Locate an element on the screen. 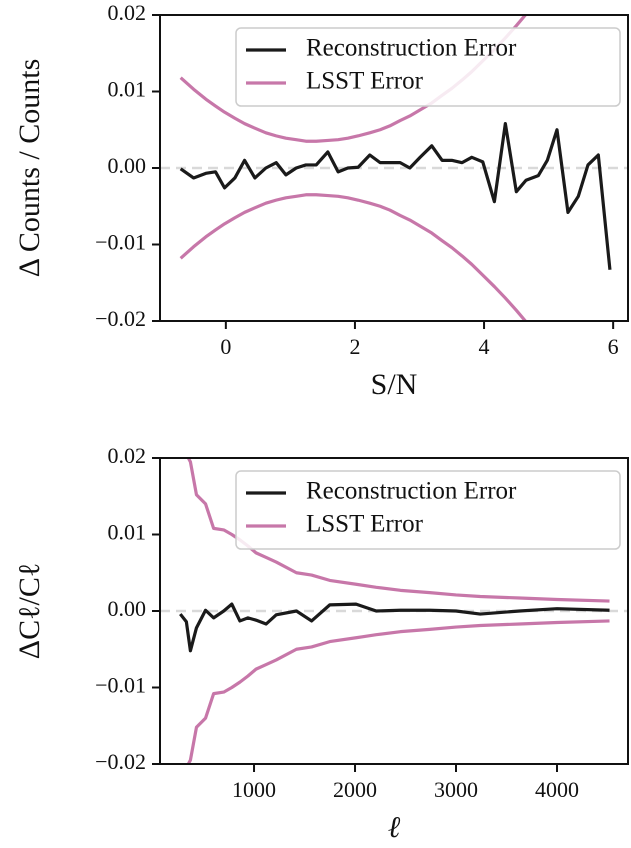  x-tick-label: 0 is located at coordinates (225, 346).